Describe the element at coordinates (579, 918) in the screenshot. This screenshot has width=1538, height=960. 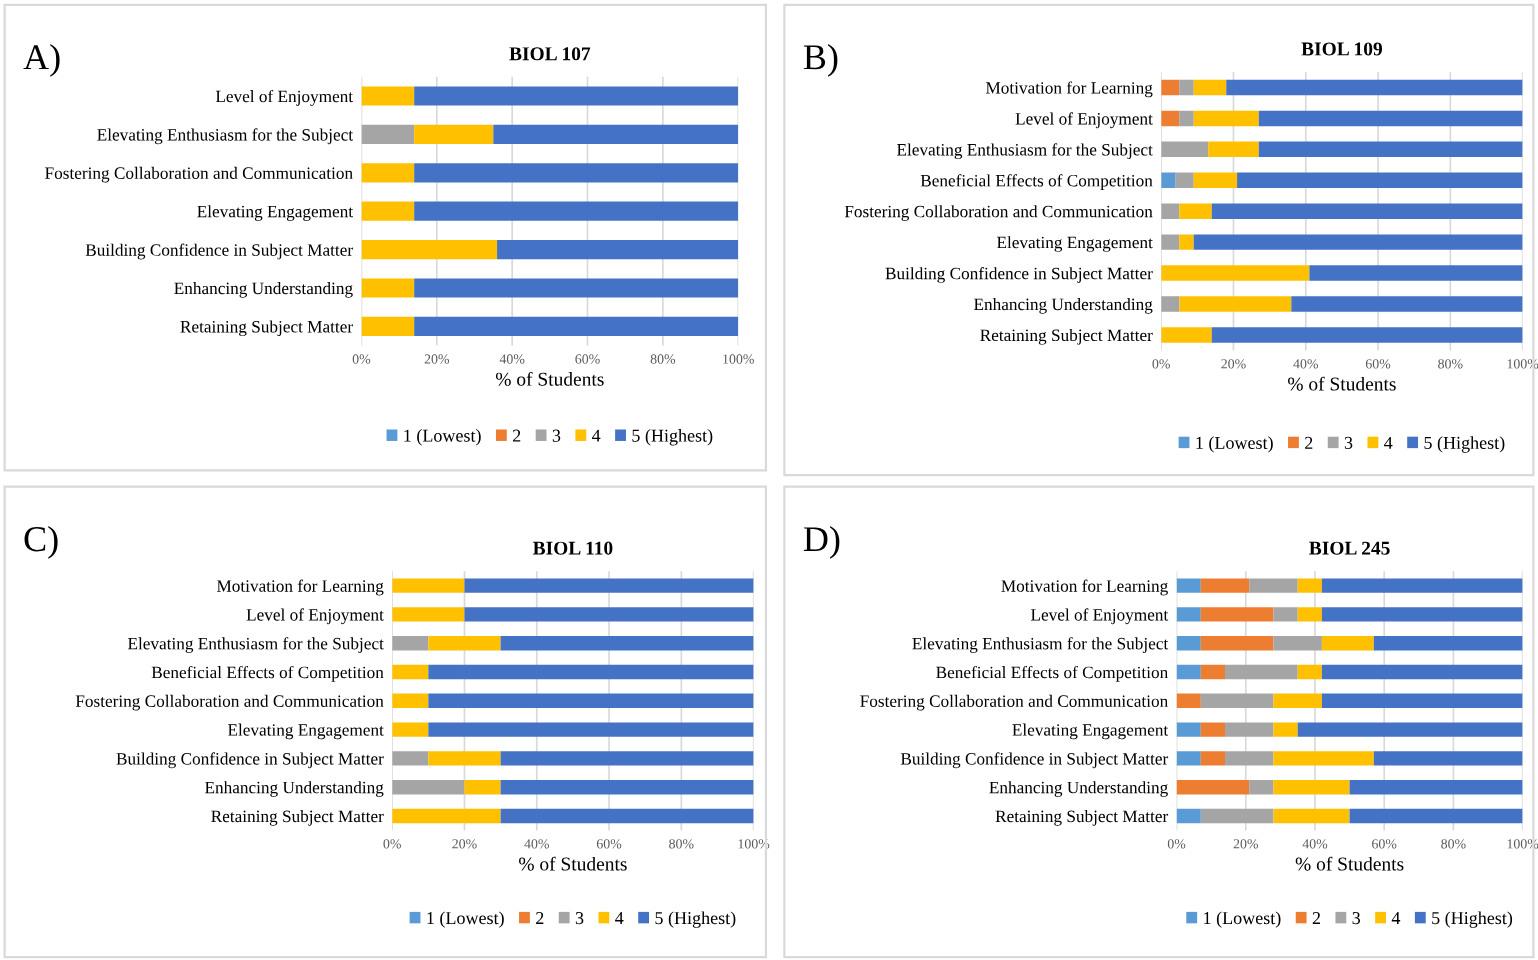
I see `legend-label: 3` at that location.